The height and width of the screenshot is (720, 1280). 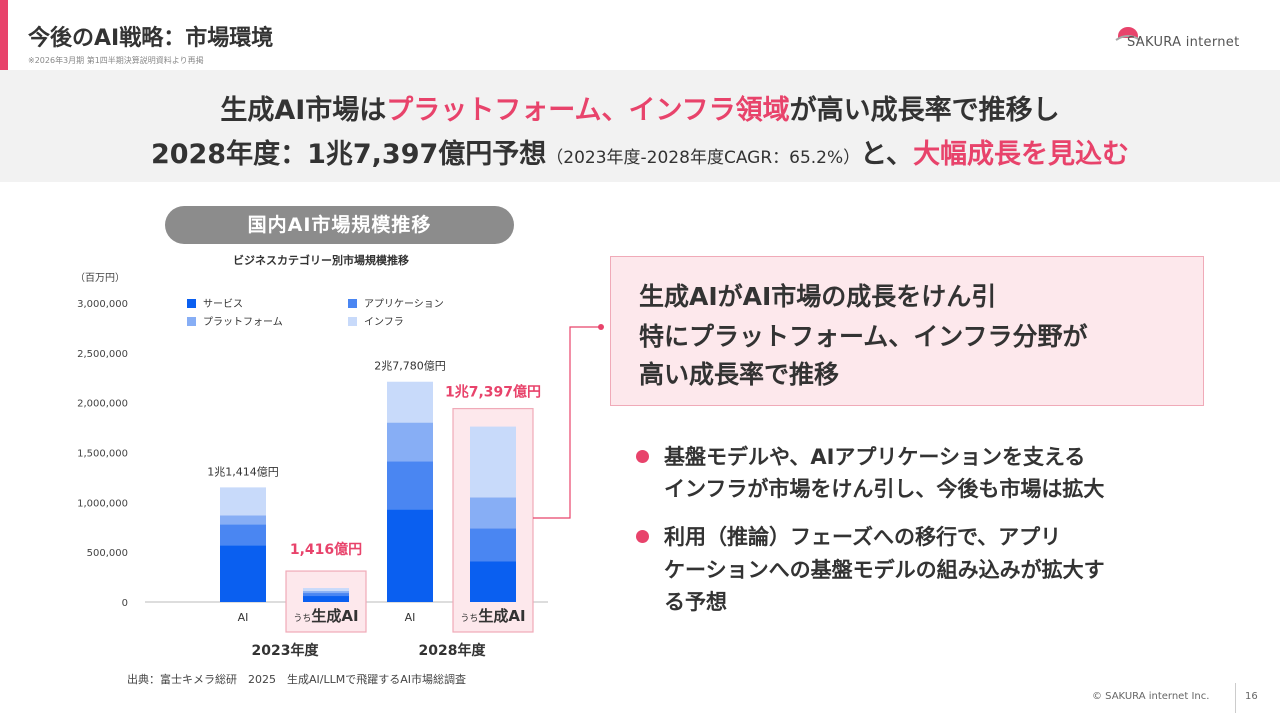 What do you see at coordinates (151, 38) in the screenshot?
I see `page-title: 今後のAI戦略：市場環境` at bounding box center [151, 38].